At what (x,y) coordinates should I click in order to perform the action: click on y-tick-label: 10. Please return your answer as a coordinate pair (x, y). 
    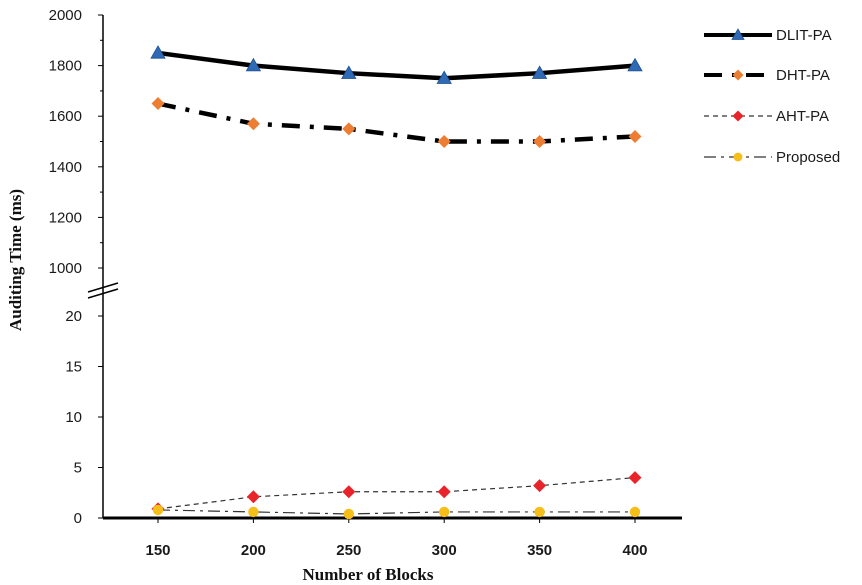
    Looking at the image, I should click on (73, 417).